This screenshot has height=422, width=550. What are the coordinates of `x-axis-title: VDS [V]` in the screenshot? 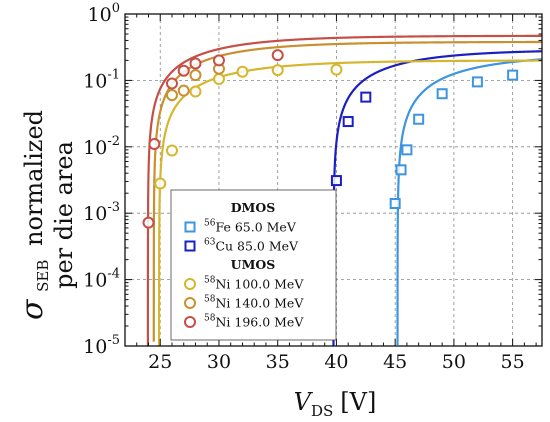 It's located at (335, 404).